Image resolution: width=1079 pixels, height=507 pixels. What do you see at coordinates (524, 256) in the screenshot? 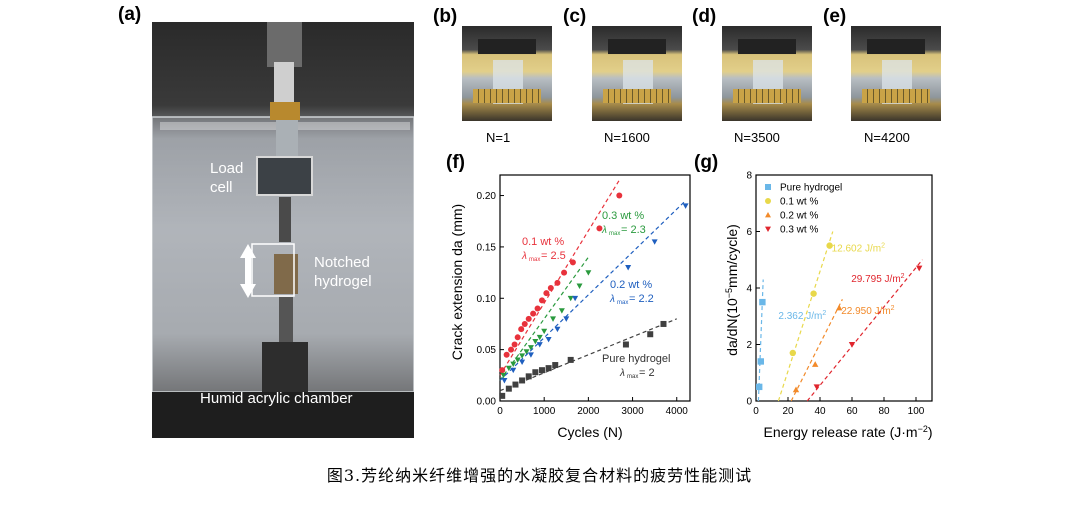
I see `f-label-01-lambda: λ` at bounding box center [524, 256].